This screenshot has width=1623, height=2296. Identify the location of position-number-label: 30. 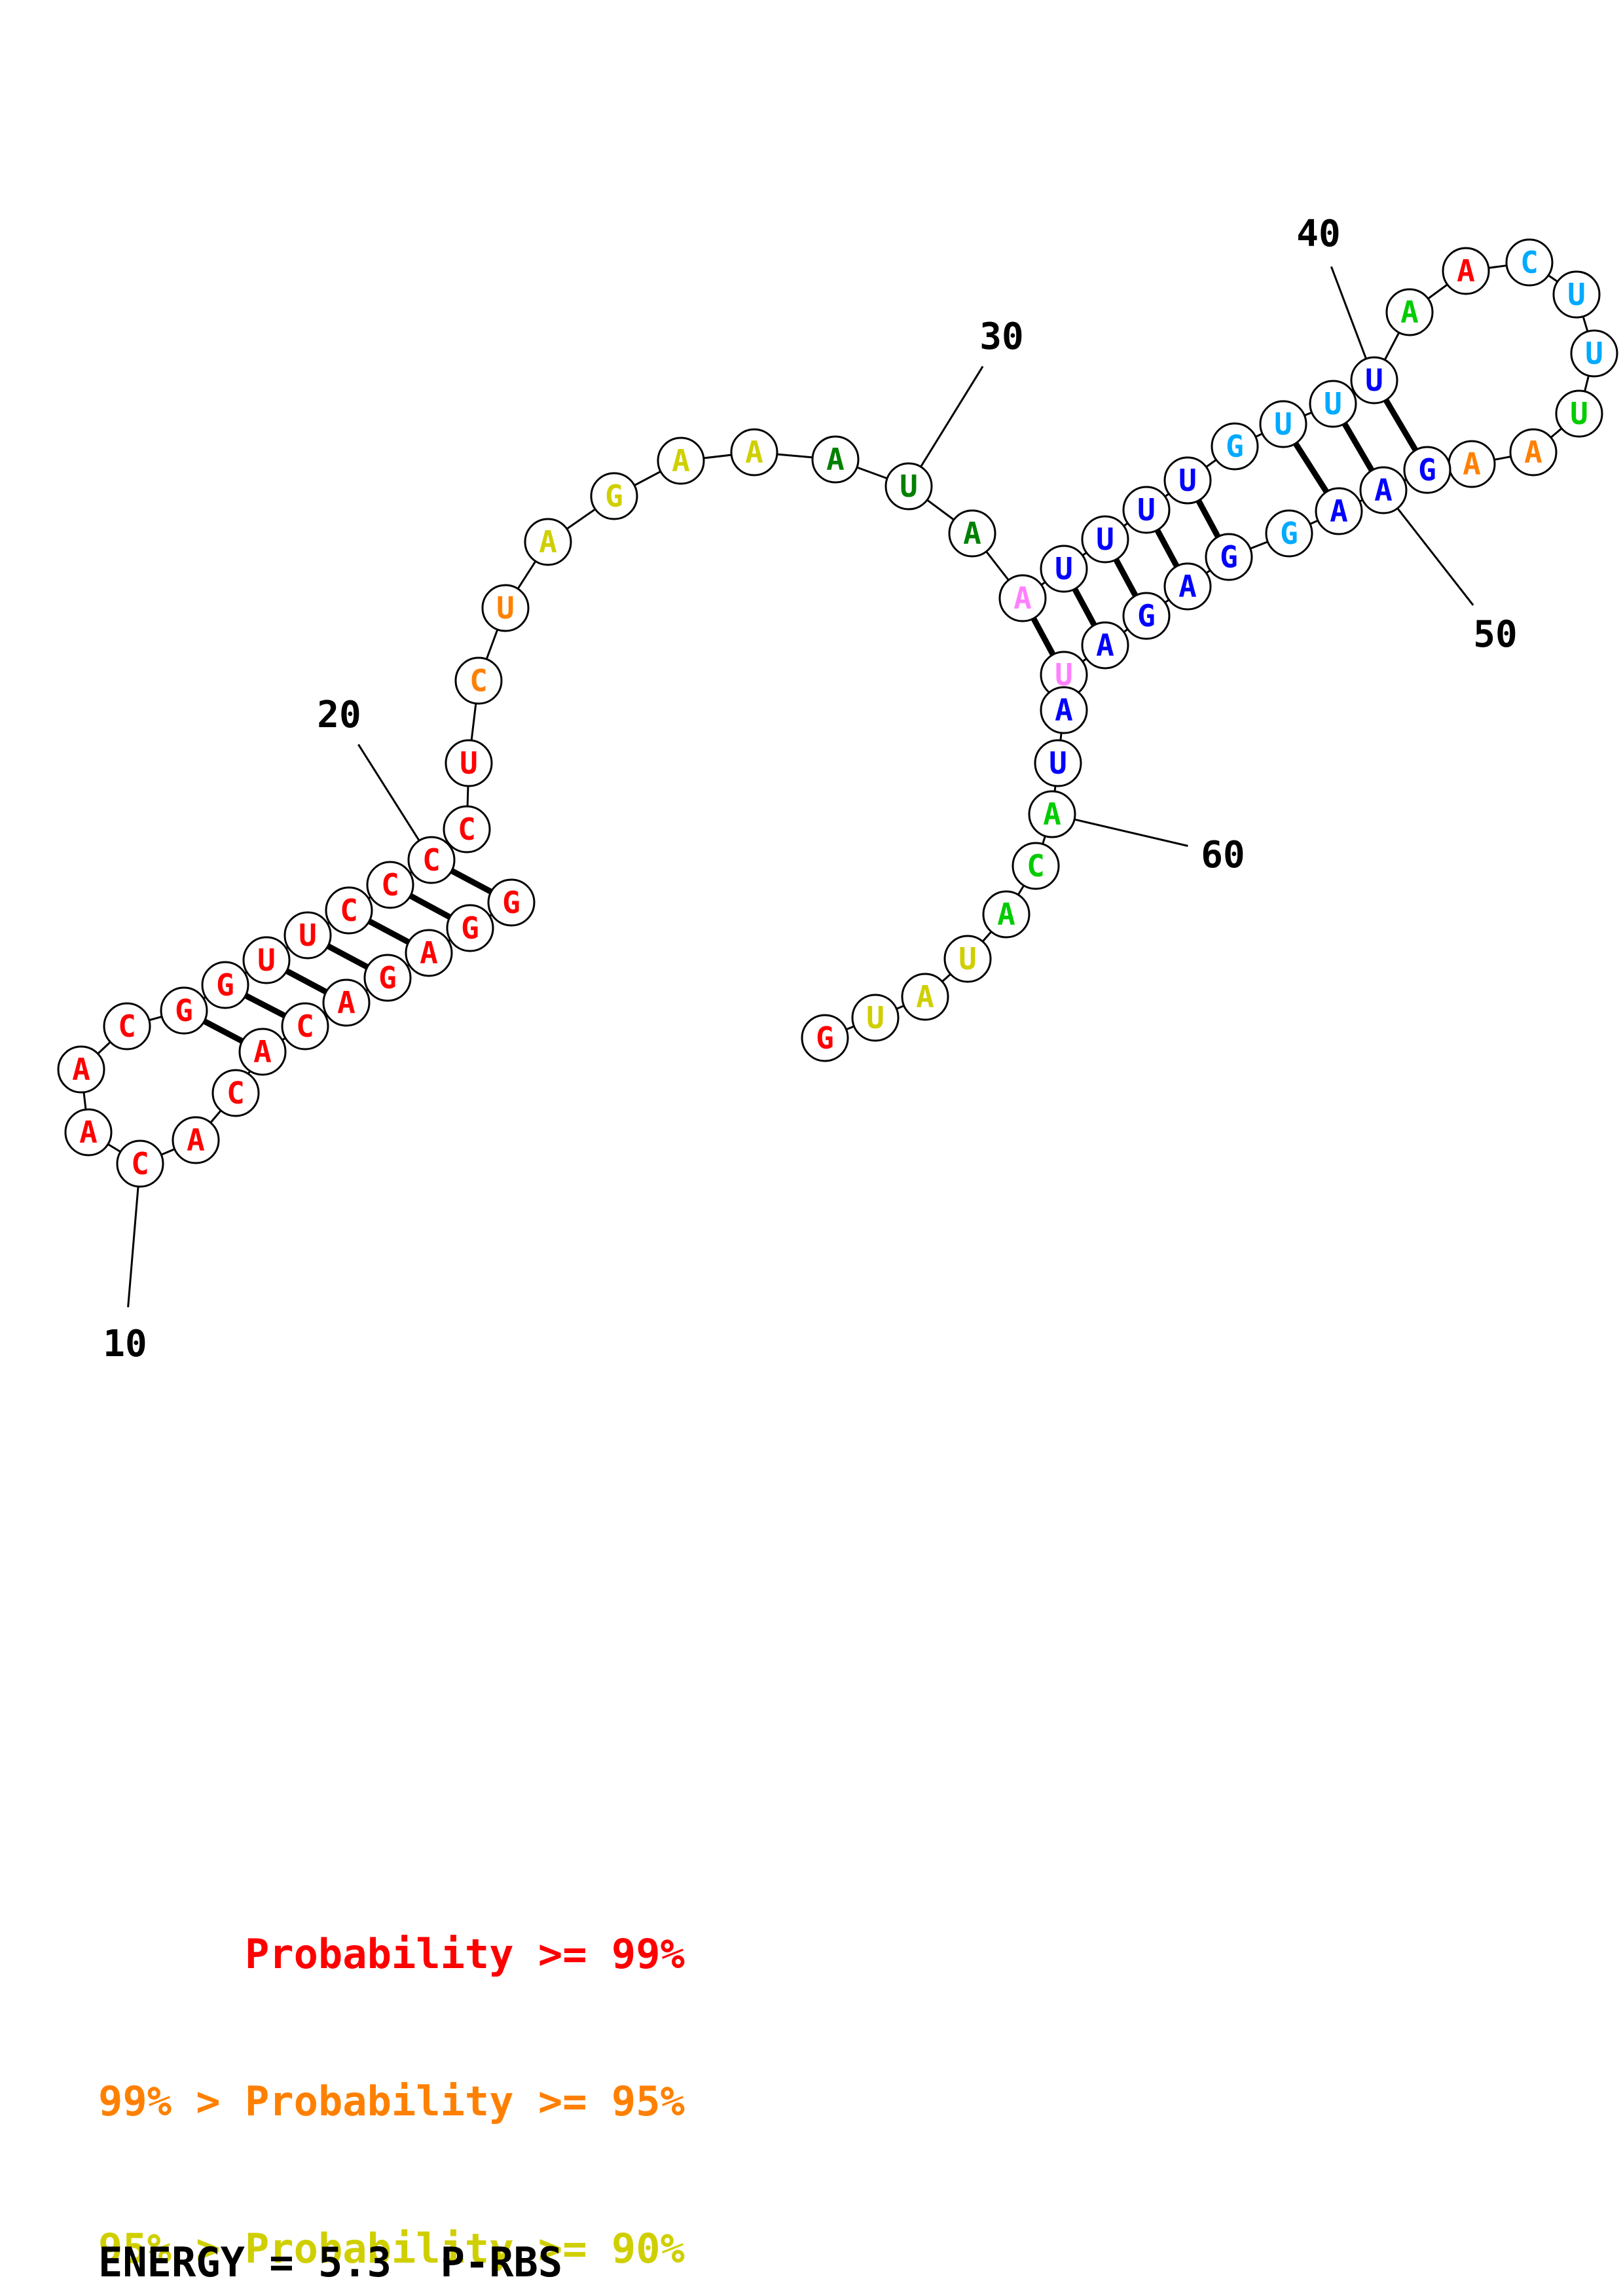
(1001, 336).